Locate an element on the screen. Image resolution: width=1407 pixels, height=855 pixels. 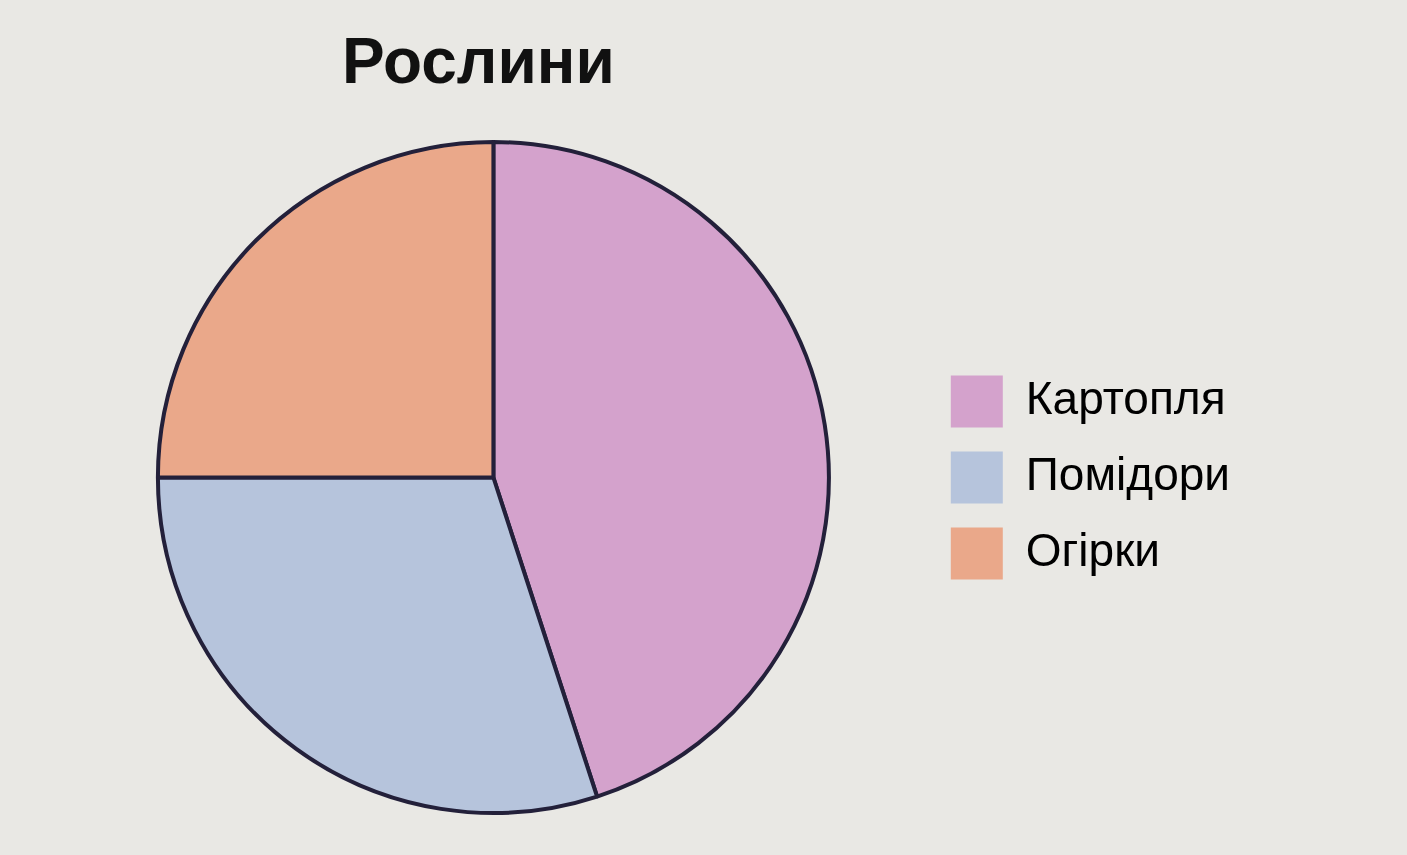
legend-label: Огірки is located at coordinates (1092, 550).